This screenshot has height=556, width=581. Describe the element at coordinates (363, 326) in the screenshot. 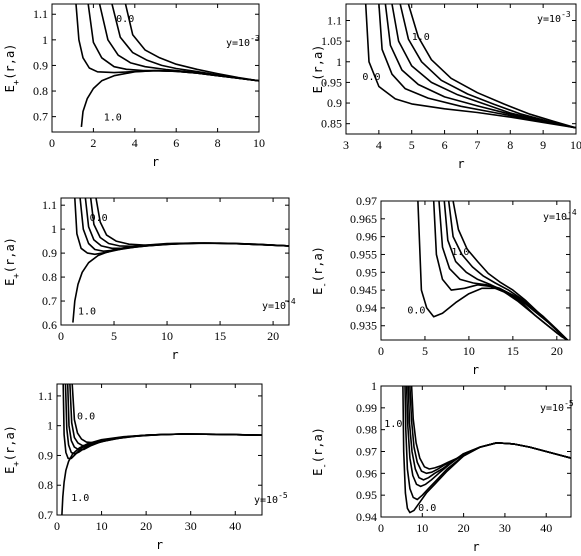

I see `y-tick-label: 0.935` at that location.